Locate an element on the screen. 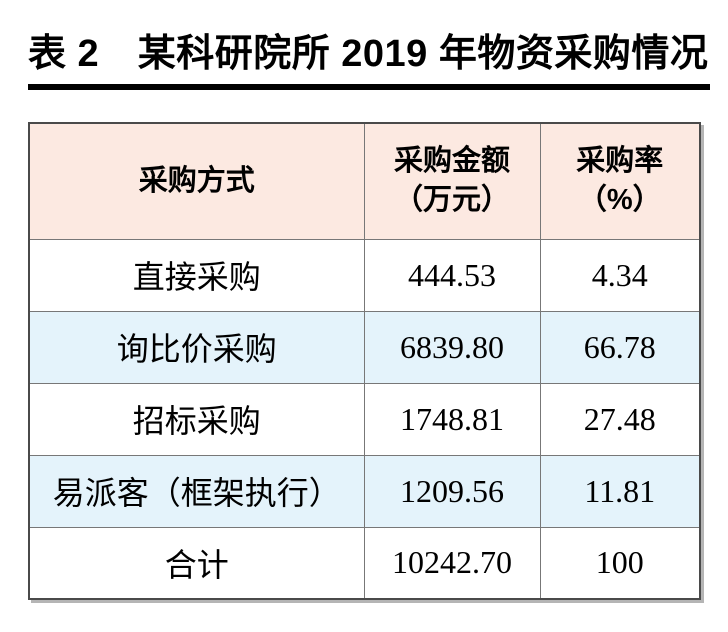 This screenshot has height=632, width=728. table-row: 招标采购 1748.81 27.48 is located at coordinates (364, 419).